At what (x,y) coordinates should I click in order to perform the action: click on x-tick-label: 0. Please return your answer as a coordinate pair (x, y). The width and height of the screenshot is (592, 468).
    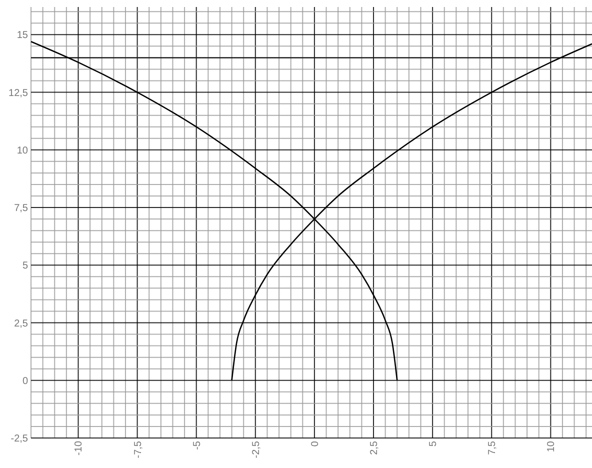
    Looking at the image, I should click on (315, 443).